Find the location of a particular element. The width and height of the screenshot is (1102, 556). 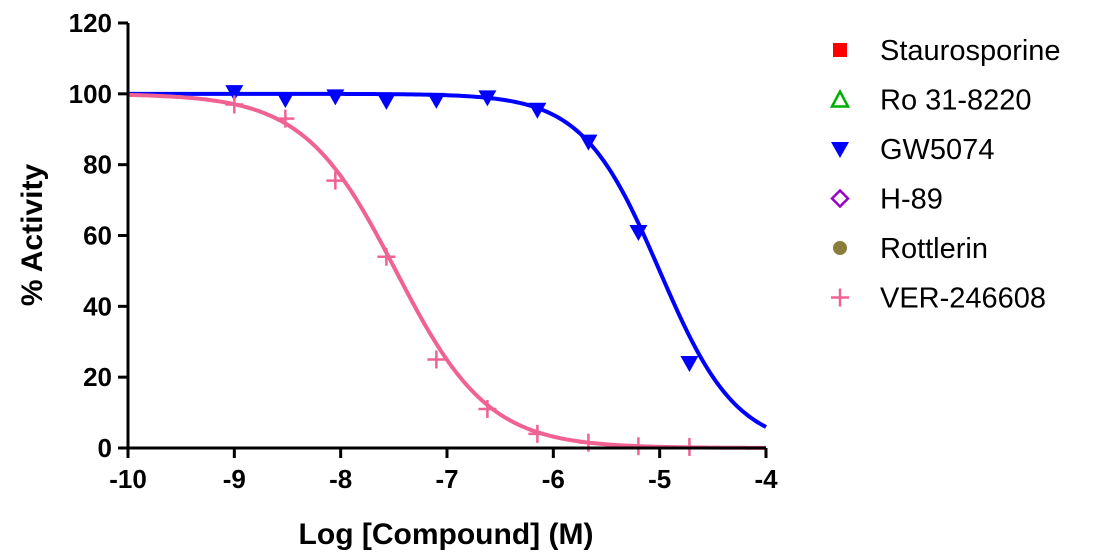

y-axis-ticks: 0 20 40 60 80 100 120 is located at coordinates (98, 235).